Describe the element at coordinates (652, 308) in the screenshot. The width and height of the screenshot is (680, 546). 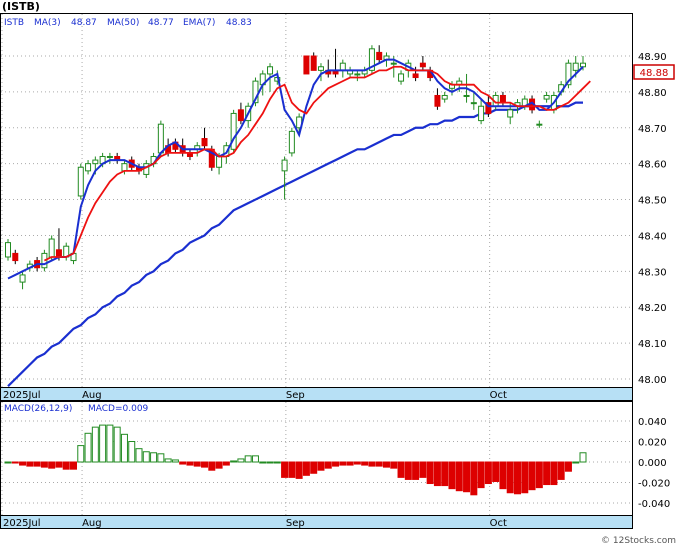
I see `price-y-tick-label: 48.20` at that location.